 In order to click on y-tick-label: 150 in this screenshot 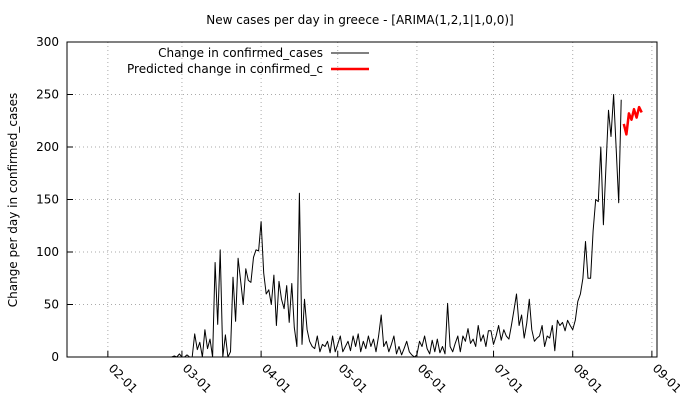, I will do `click(47, 200)`.